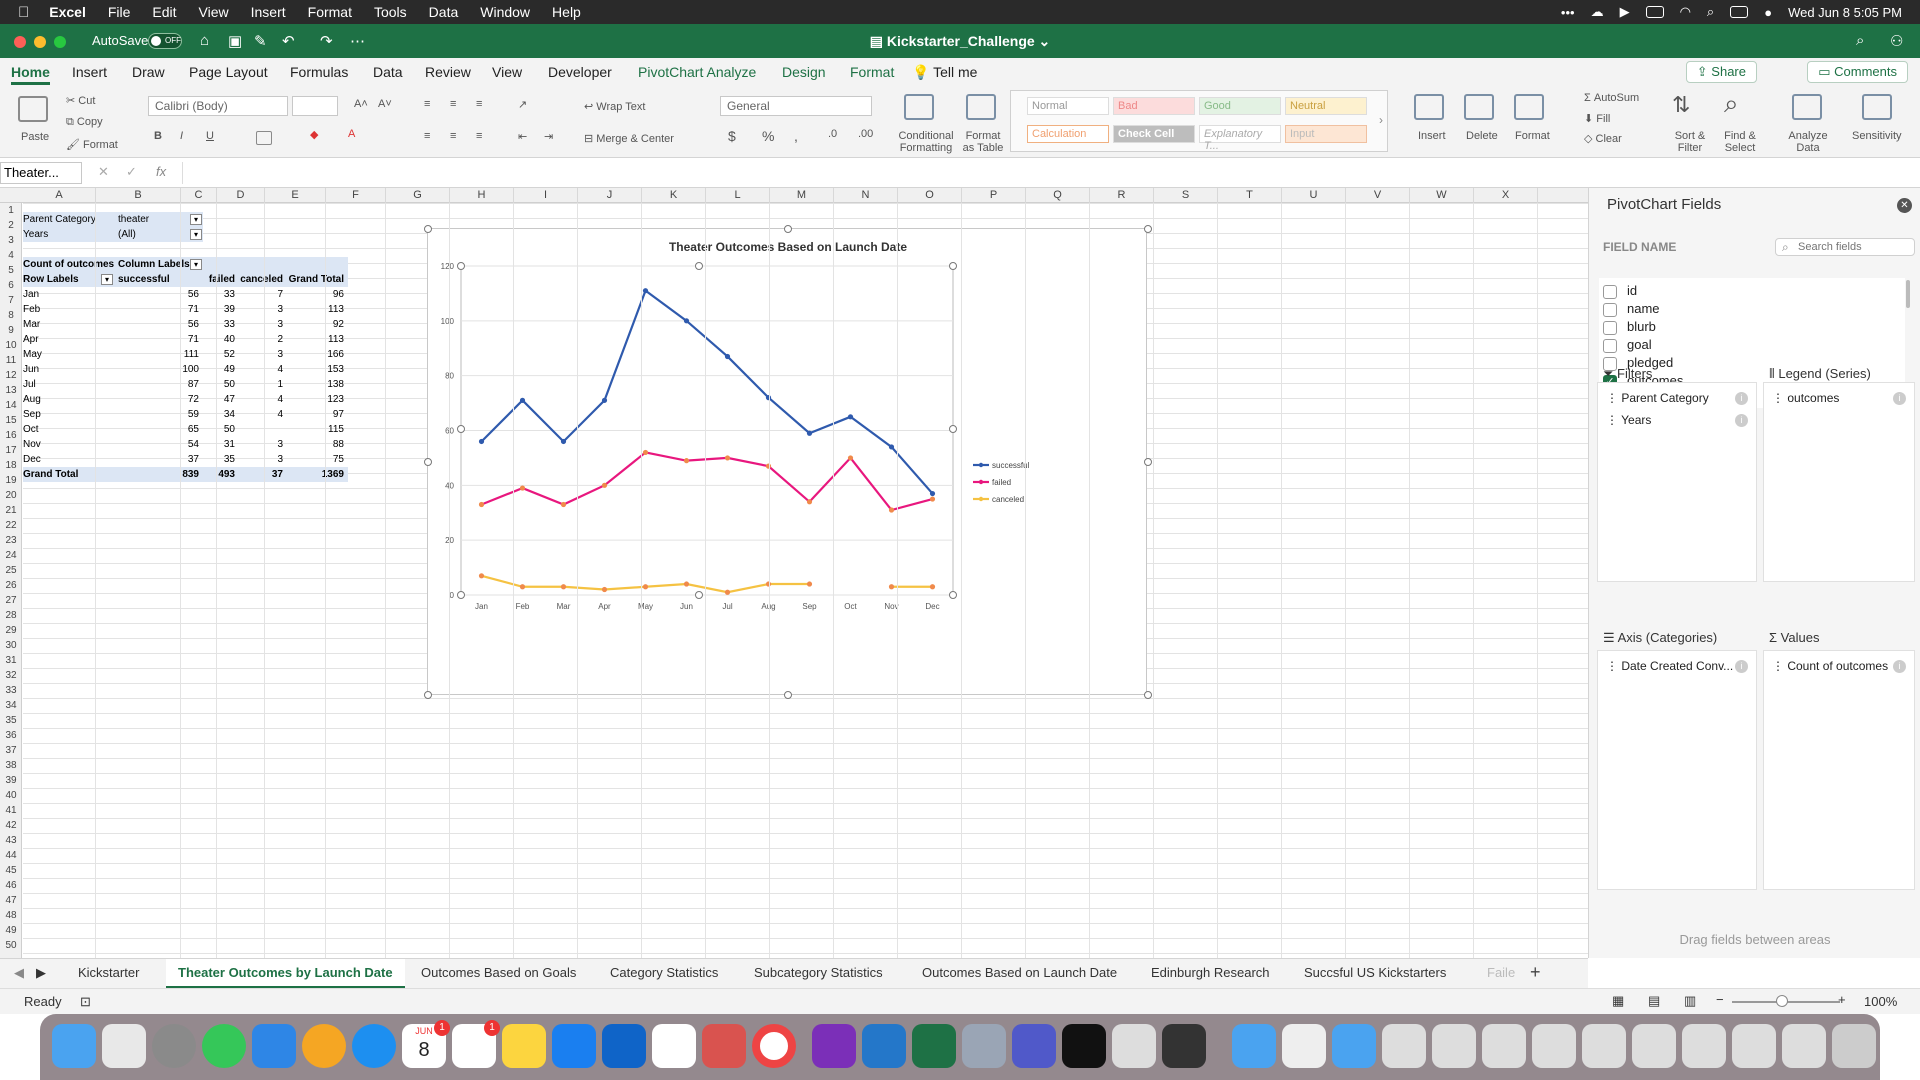  What do you see at coordinates (1845, 247) in the screenshot?
I see `search-fields-box: ⌕` at bounding box center [1845, 247].